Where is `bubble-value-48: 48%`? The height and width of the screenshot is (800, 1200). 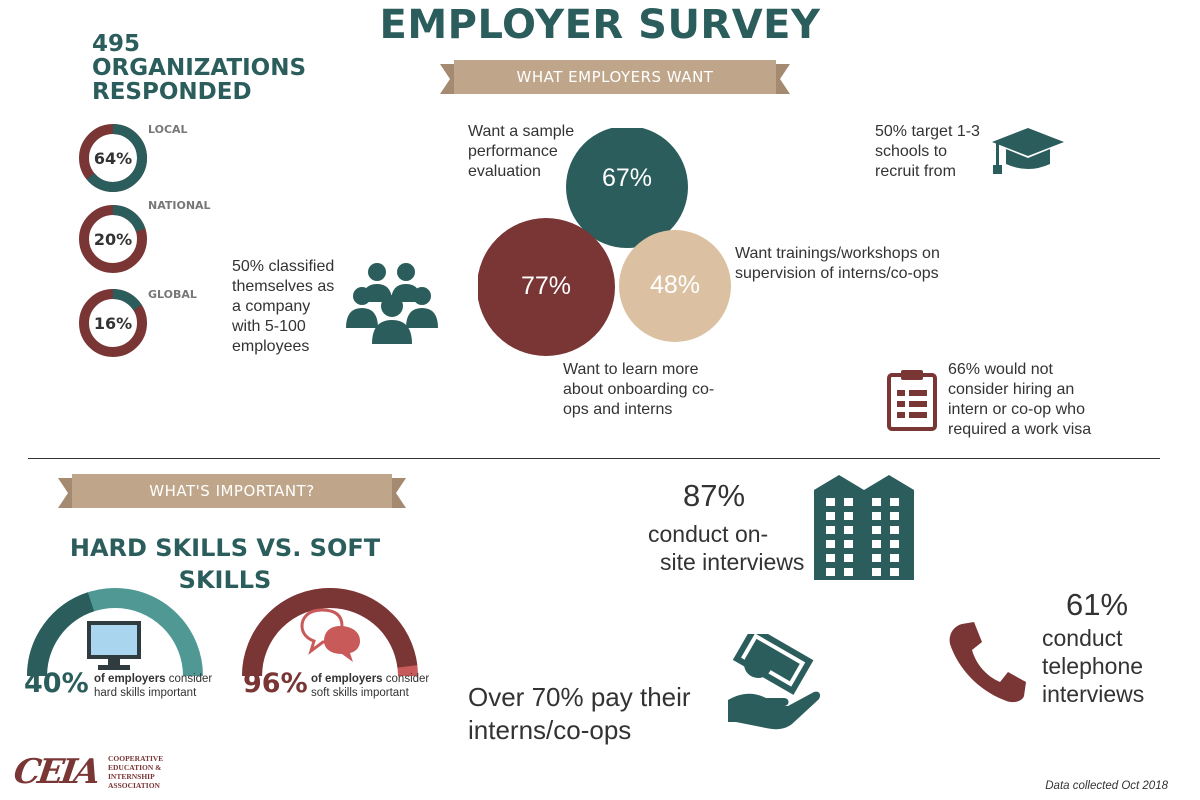 bubble-value-48: 48% is located at coordinates (675, 285).